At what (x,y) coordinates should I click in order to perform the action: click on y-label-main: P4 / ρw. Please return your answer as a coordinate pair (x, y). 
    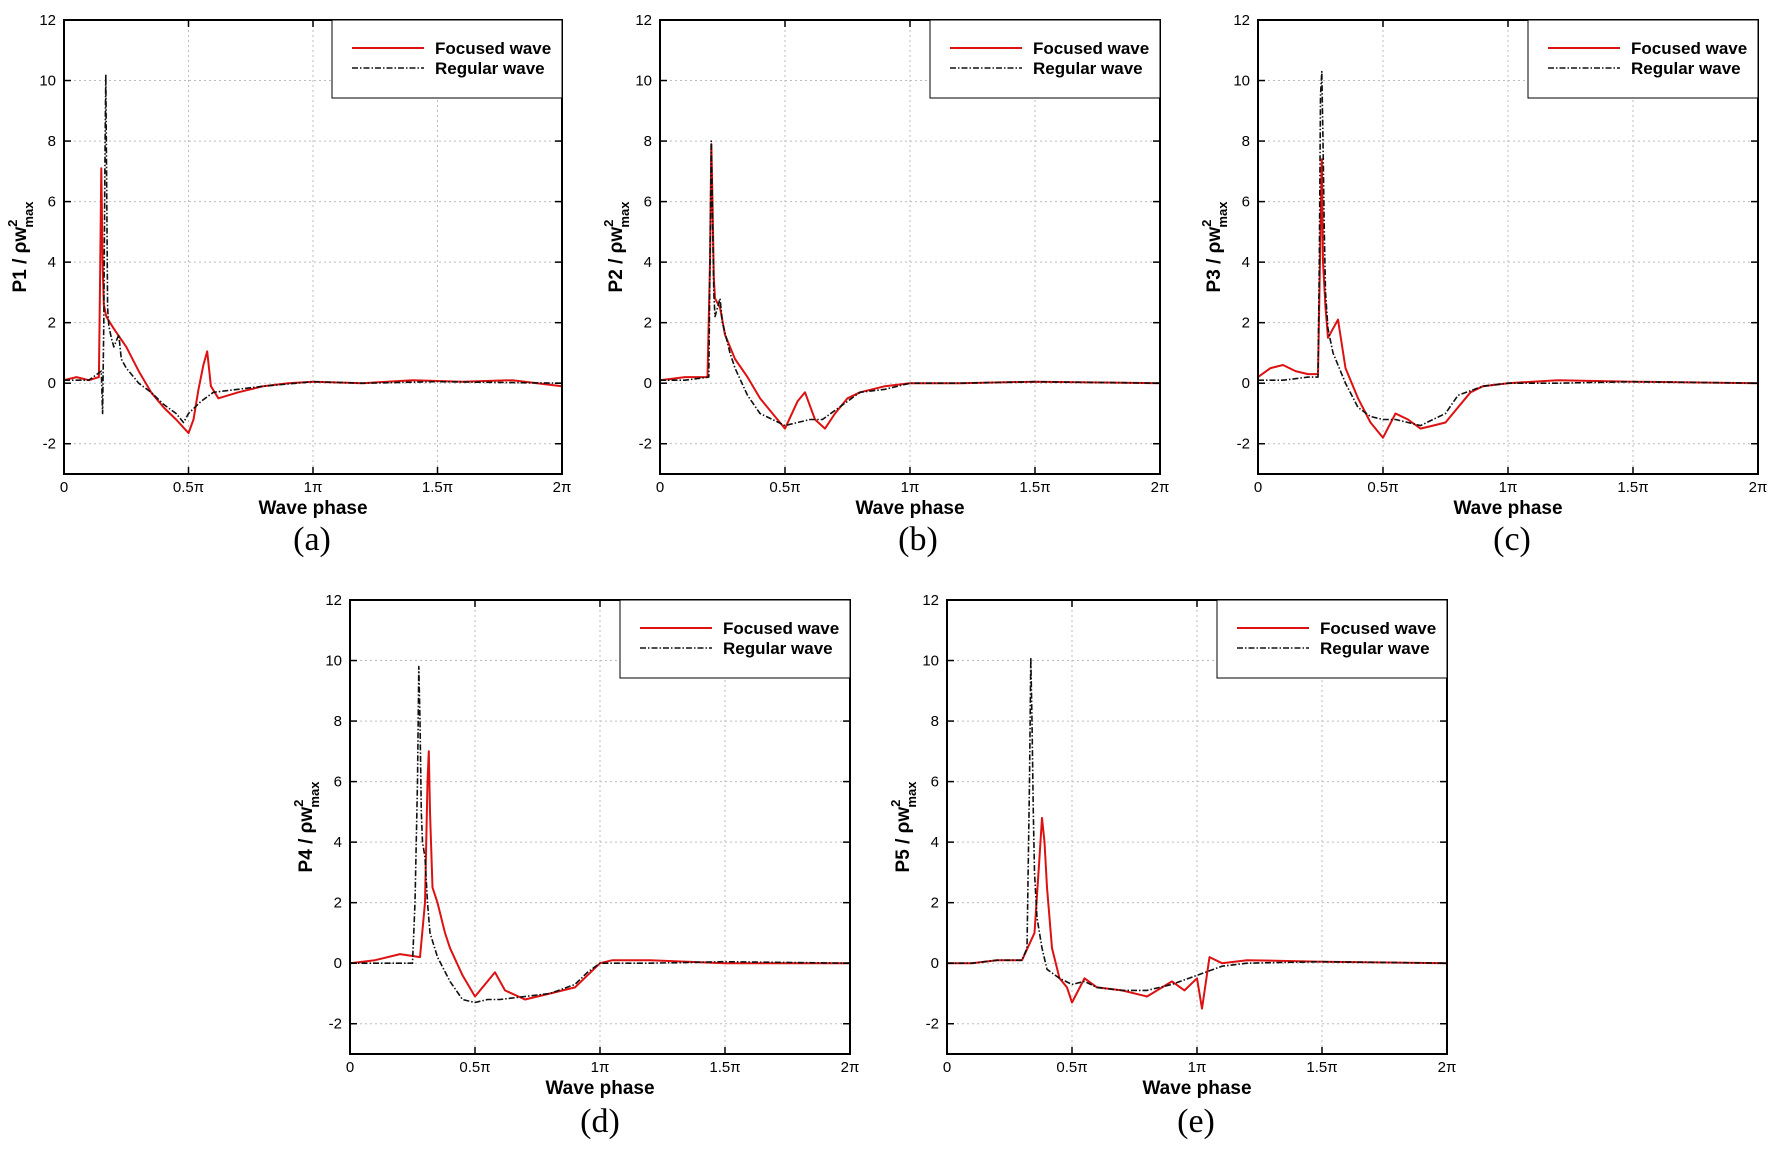
    Looking at the image, I should click on (306, 840).